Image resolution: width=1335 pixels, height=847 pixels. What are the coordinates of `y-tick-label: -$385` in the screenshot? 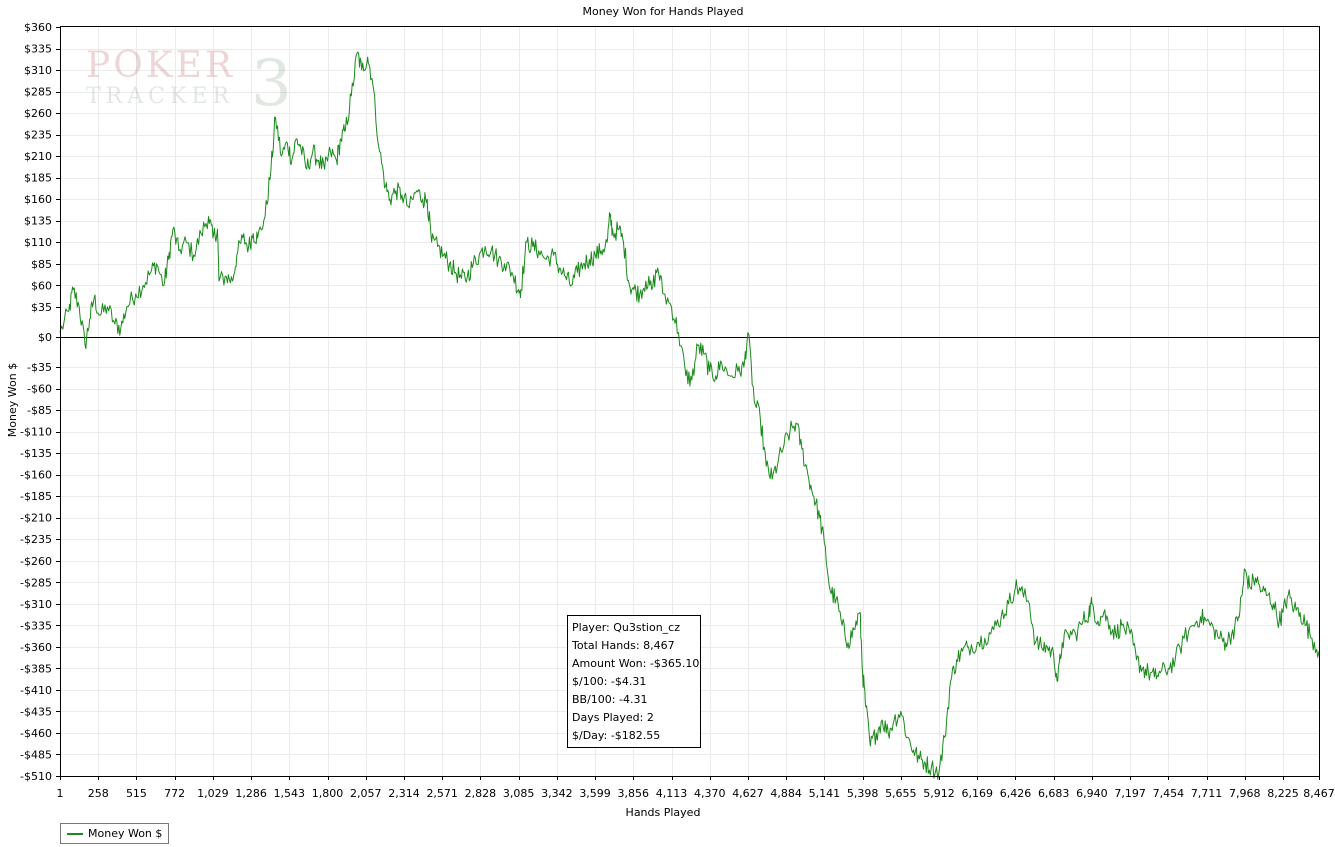 It's located at (36, 668).